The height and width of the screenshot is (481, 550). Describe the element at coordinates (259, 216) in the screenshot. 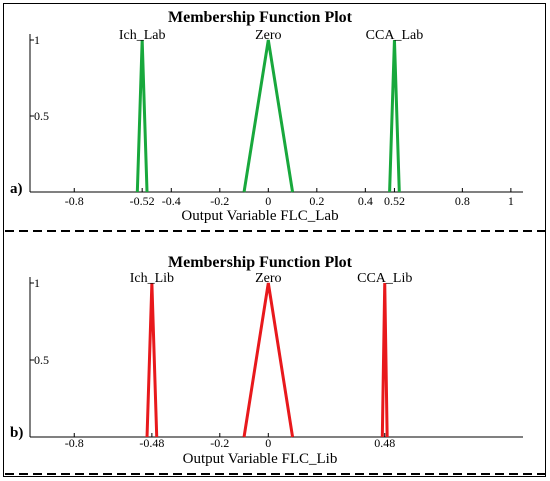

I see `x-axis-label: Output Variable FLC_Lab` at that location.